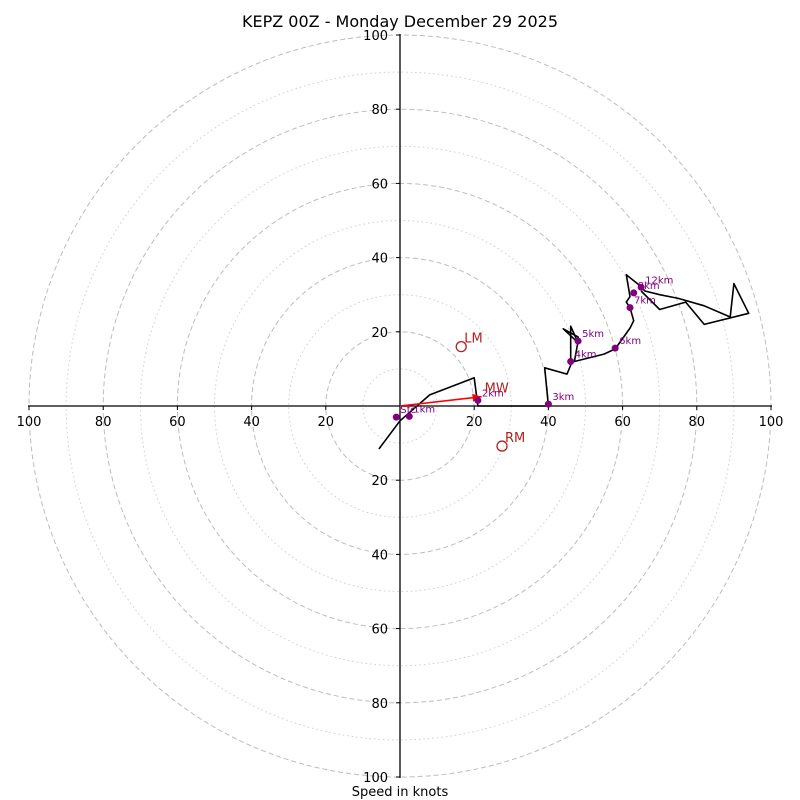 Image resolution: width=800 pixels, height=800 pixels. I want to click on hodograph-trace, so click(564, 361).